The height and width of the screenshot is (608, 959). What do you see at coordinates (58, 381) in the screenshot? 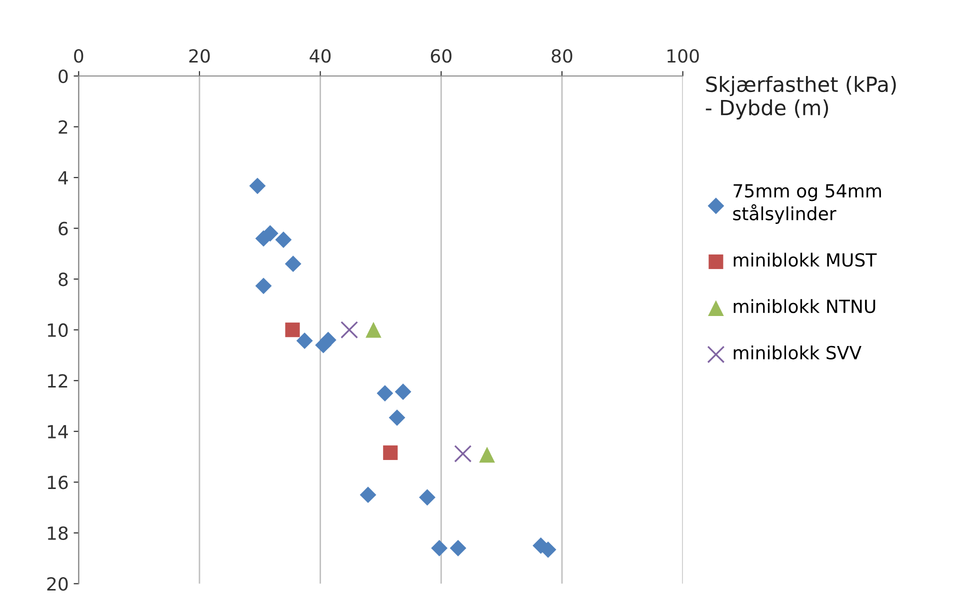
I see `y-tick-label: 12` at bounding box center [58, 381].